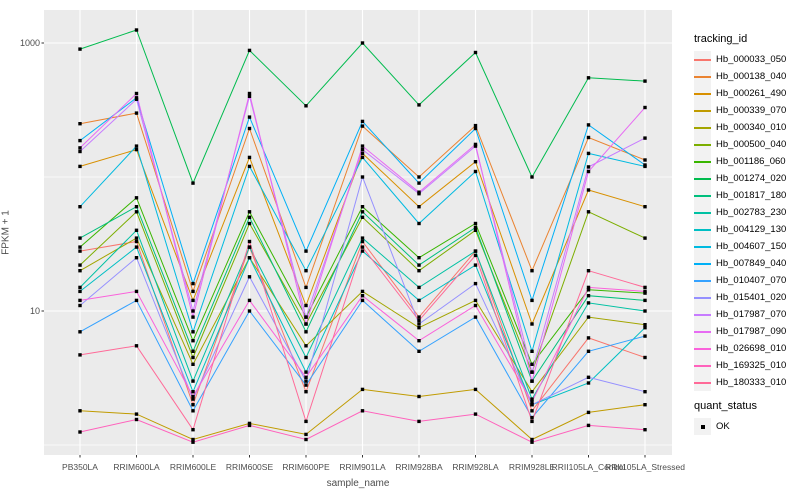 The image size is (800, 500). Describe the element at coordinates (751, 263) in the screenshot. I see `legend-item-label: Hb_007849_040` at that location.